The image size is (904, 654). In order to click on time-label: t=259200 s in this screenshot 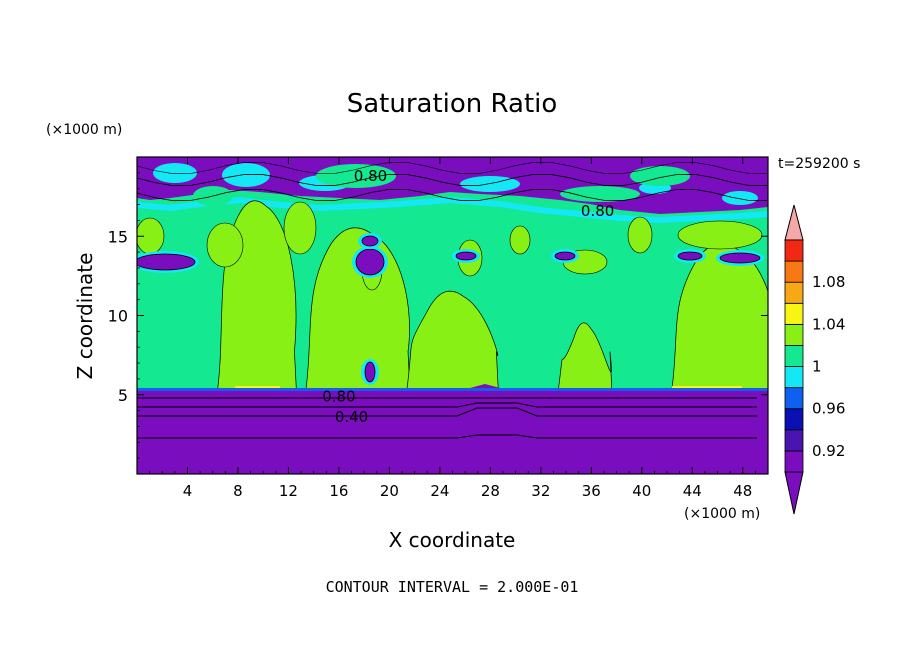, I will do `click(819, 164)`.